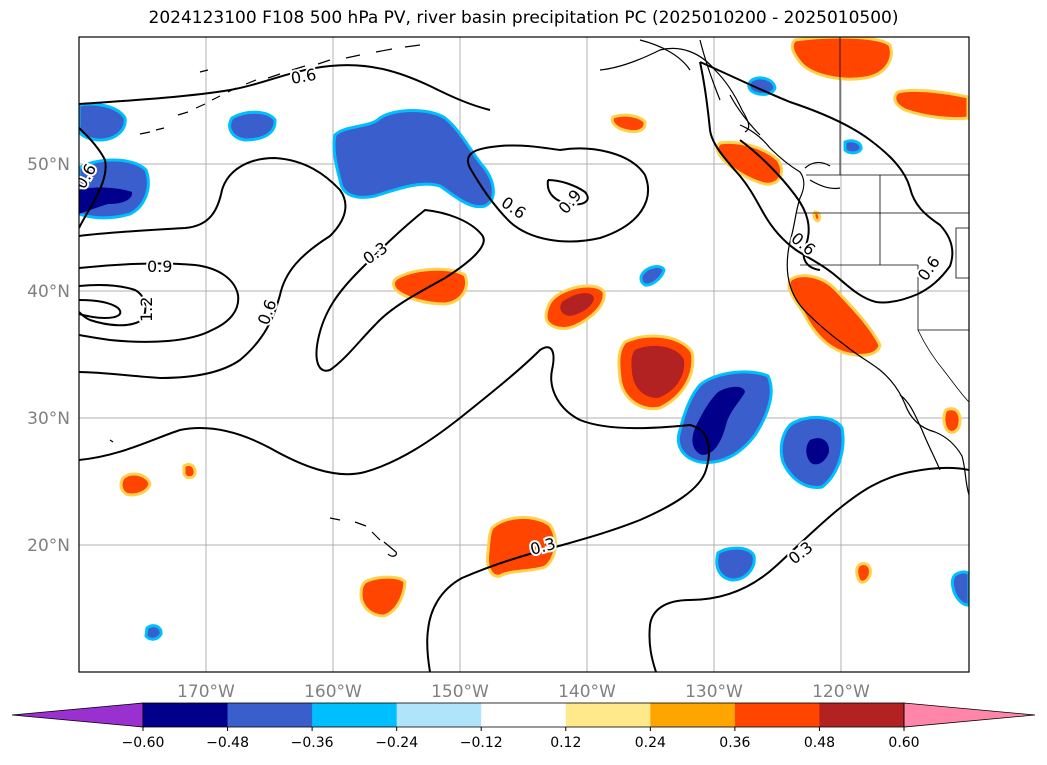 This screenshot has height=765, width=1047. Describe the element at coordinates (143, 743) in the screenshot. I see `colorbar-tick-label: −0.60` at that location.